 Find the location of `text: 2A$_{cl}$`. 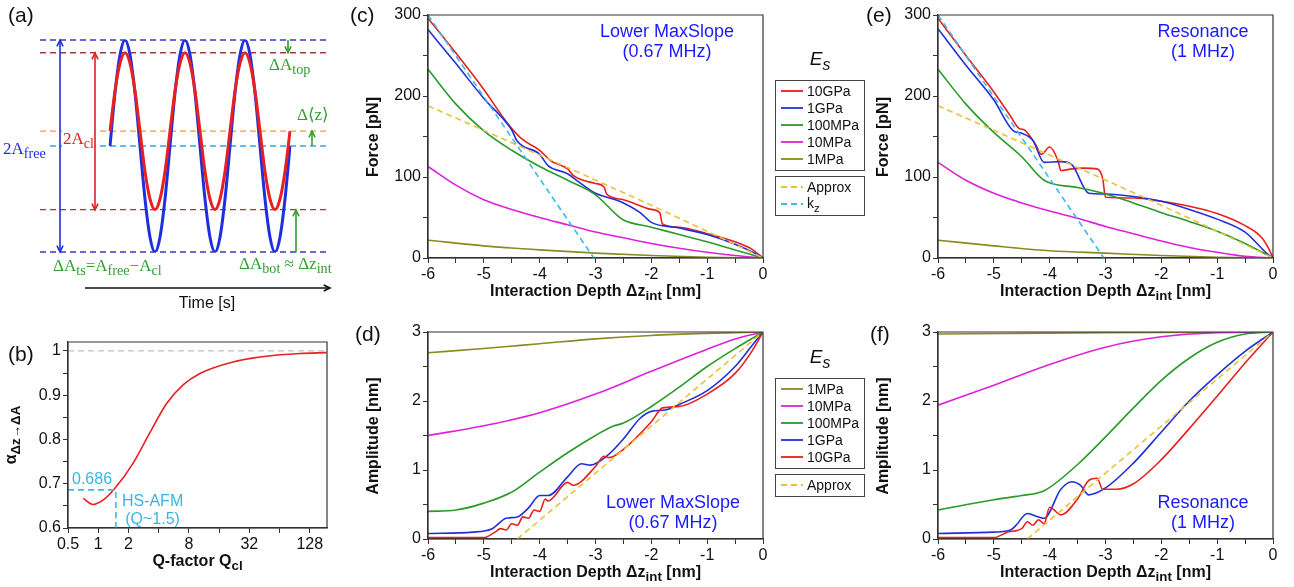

text: 2A$_{cl}$ is located at coordinates (78, 140).